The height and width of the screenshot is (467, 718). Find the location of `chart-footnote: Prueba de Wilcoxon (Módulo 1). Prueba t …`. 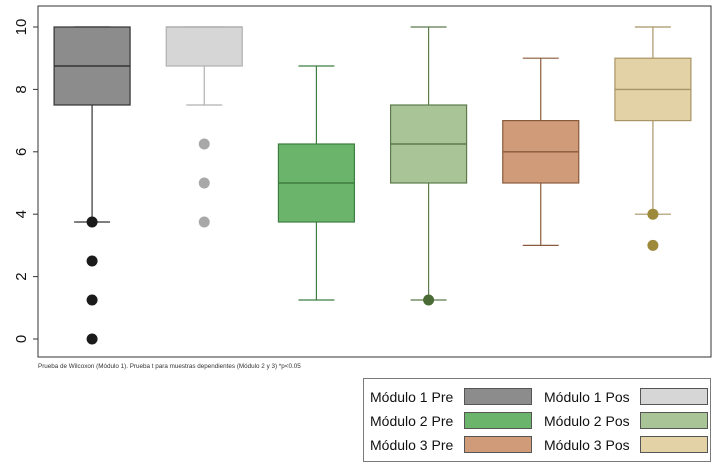

chart-footnote: Prueba de Wilcoxon (Módulo 1). Prueba t … is located at coordinates (169, 366).